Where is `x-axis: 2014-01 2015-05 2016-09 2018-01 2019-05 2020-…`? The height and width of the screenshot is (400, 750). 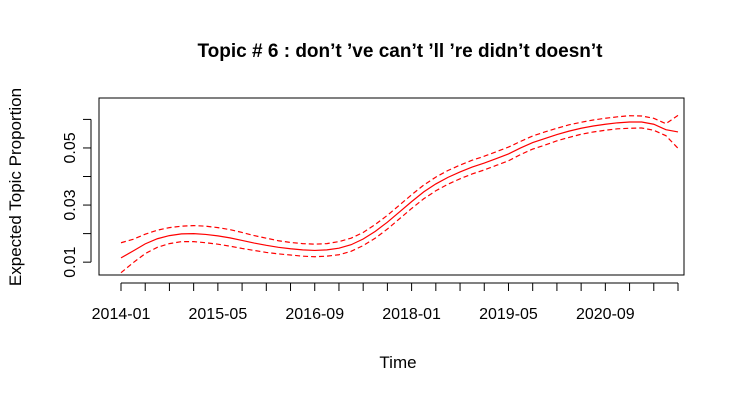 x-axis: 2014-01 2015-05 2016-09 2018-01 2019-05 2020-… is located at coordinates (385, 302).